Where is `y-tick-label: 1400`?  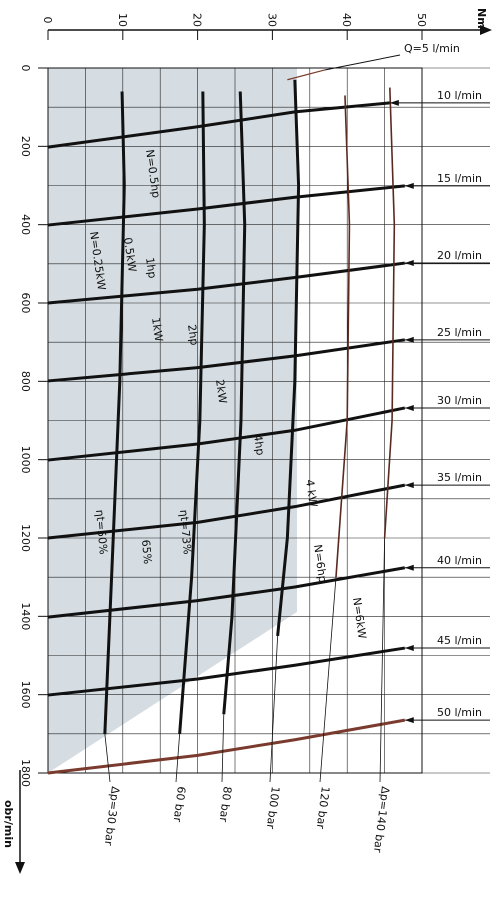
y-tick-label: 1400 is located at coordinates (25, 616).